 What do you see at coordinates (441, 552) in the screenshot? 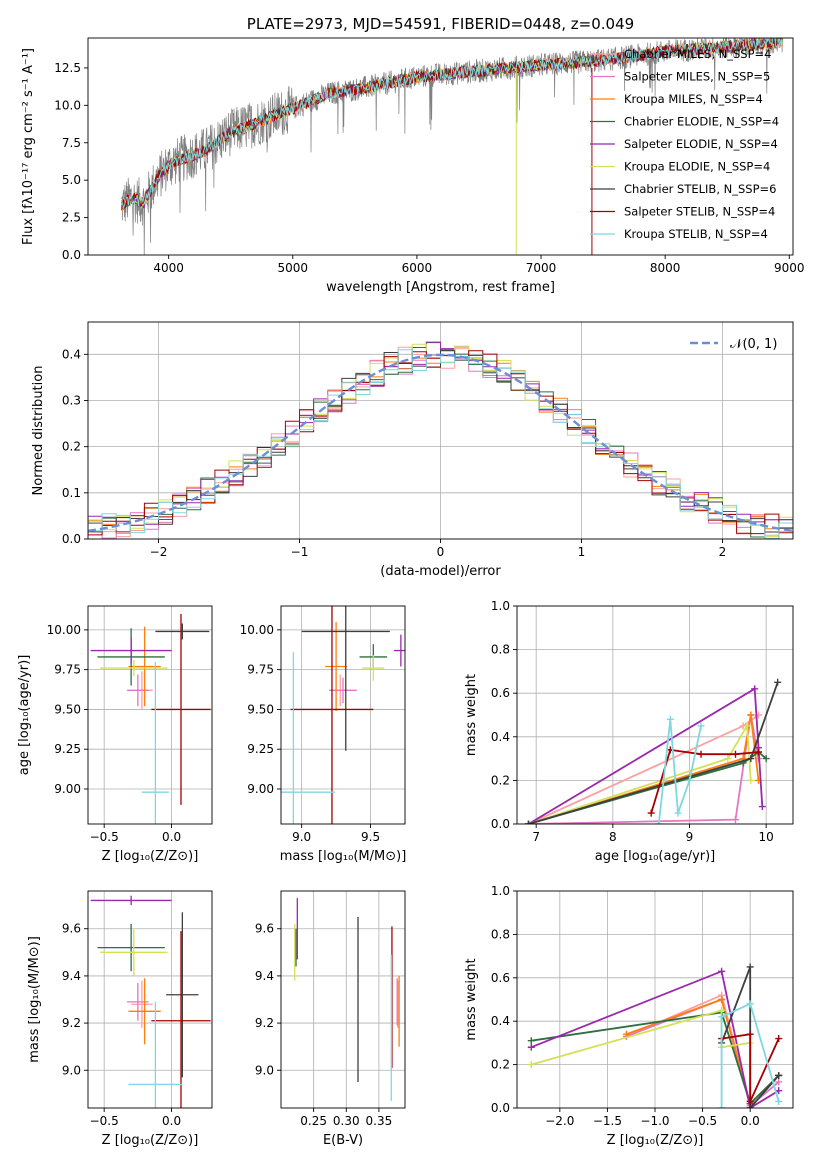
I see `x-tick-label: 0` at bounding box center [441, 552].